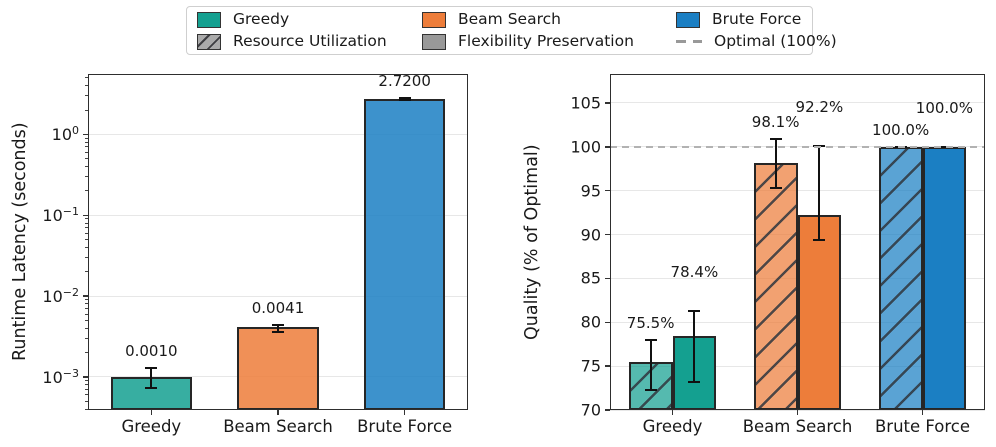 This screenshot has height=447, width=996. What do you see at coordinates (405, 254) in the screenshot?
I see `bar-brute-force` at bounding box center [405, 254].